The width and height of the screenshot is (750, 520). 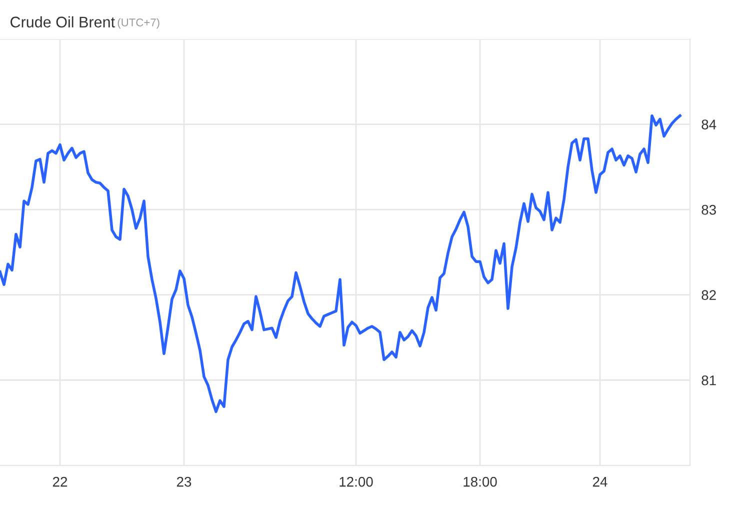 What do you see at coordinates (184, 481) in the screenshot?
I see `x-tick-label: 23` at bounding box center [184, 481].